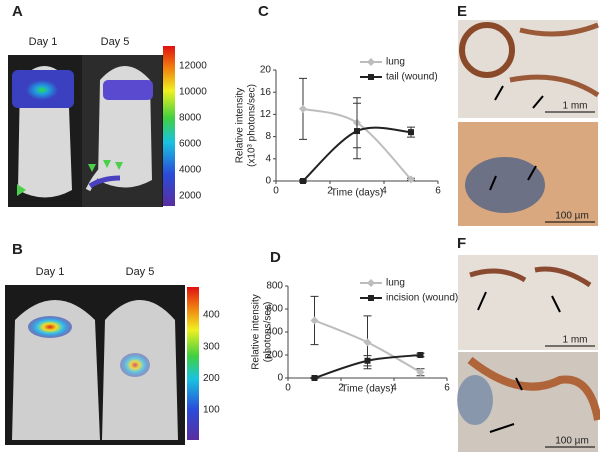 The width and height of the screenshot is (600, 457). What do you see at coordinates (211, 378) in the screenshot?
I see `colorbar-label: 200` at bounding box center [211, 378].